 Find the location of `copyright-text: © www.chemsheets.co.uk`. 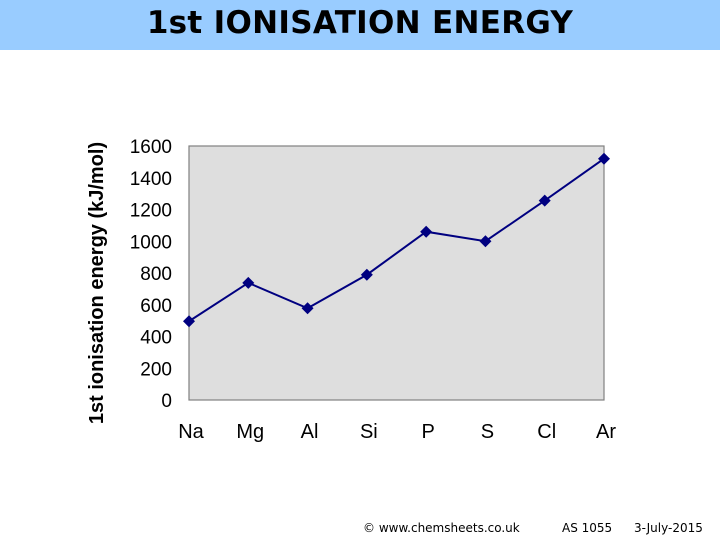

copyright-text: © www.chemsheets.co.uk is located at coordinates (441, 528).